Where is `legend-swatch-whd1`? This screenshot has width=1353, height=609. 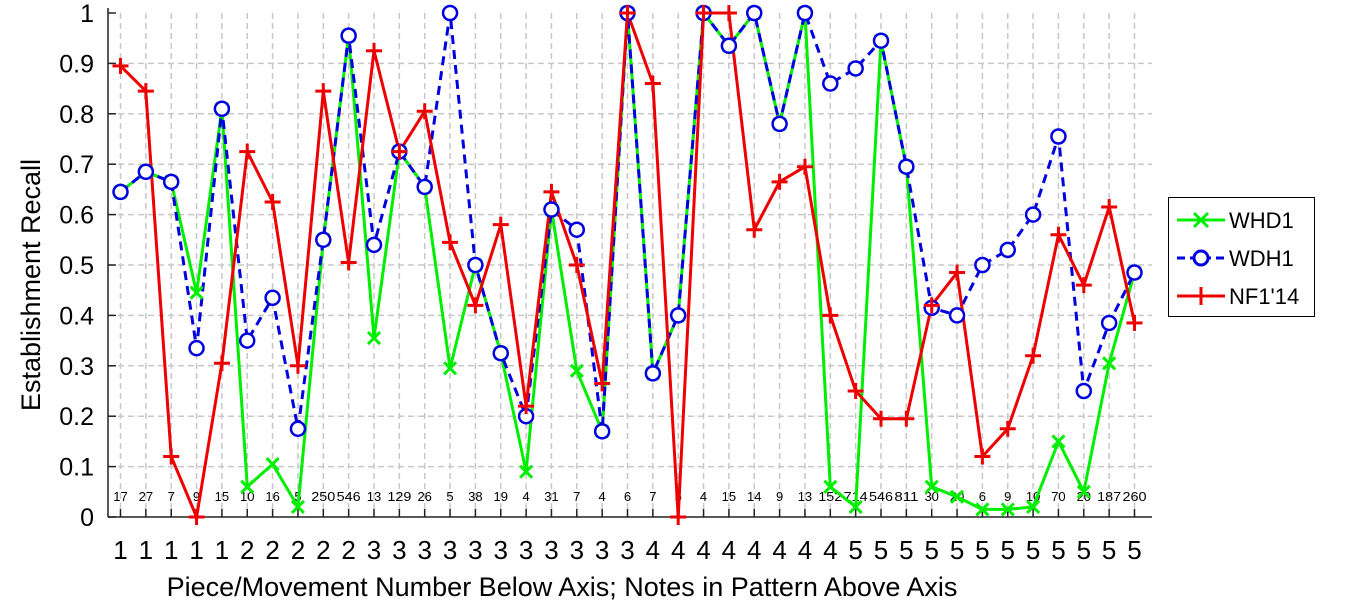 legend-swatch-whd1 is located at coordinates (1201, 220).